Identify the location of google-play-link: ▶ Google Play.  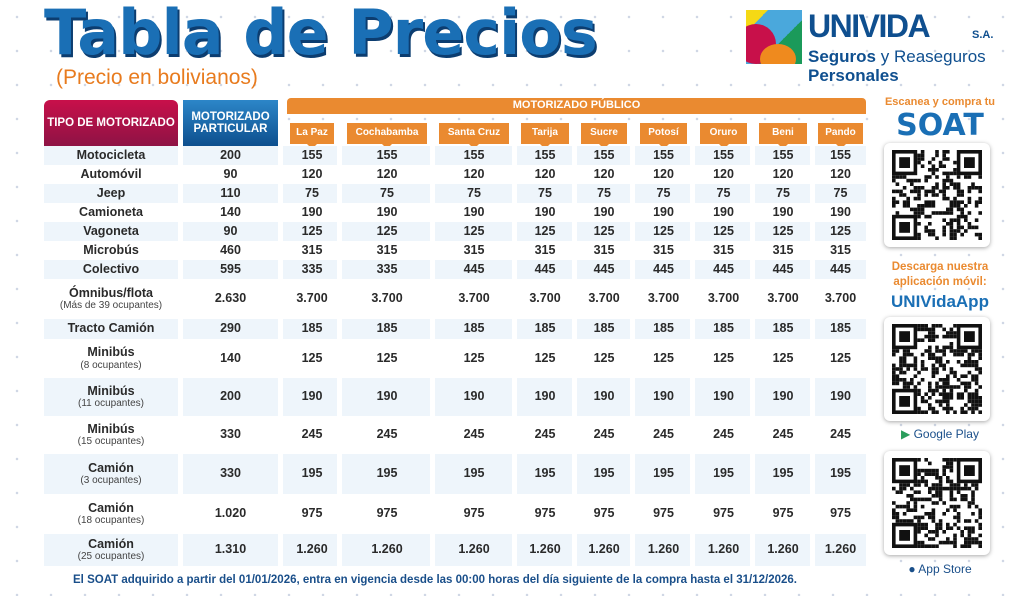
(940, 434).